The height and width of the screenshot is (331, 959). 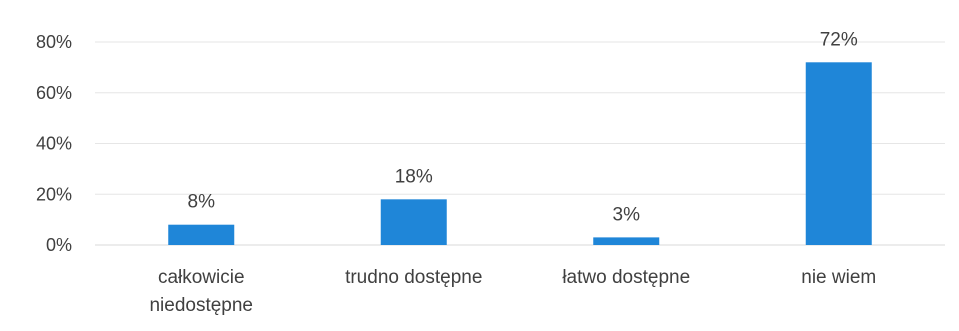 I want to click on y-axis-ticks: 0% 20% 40% 60% 80%, so click(x=54, y=143).